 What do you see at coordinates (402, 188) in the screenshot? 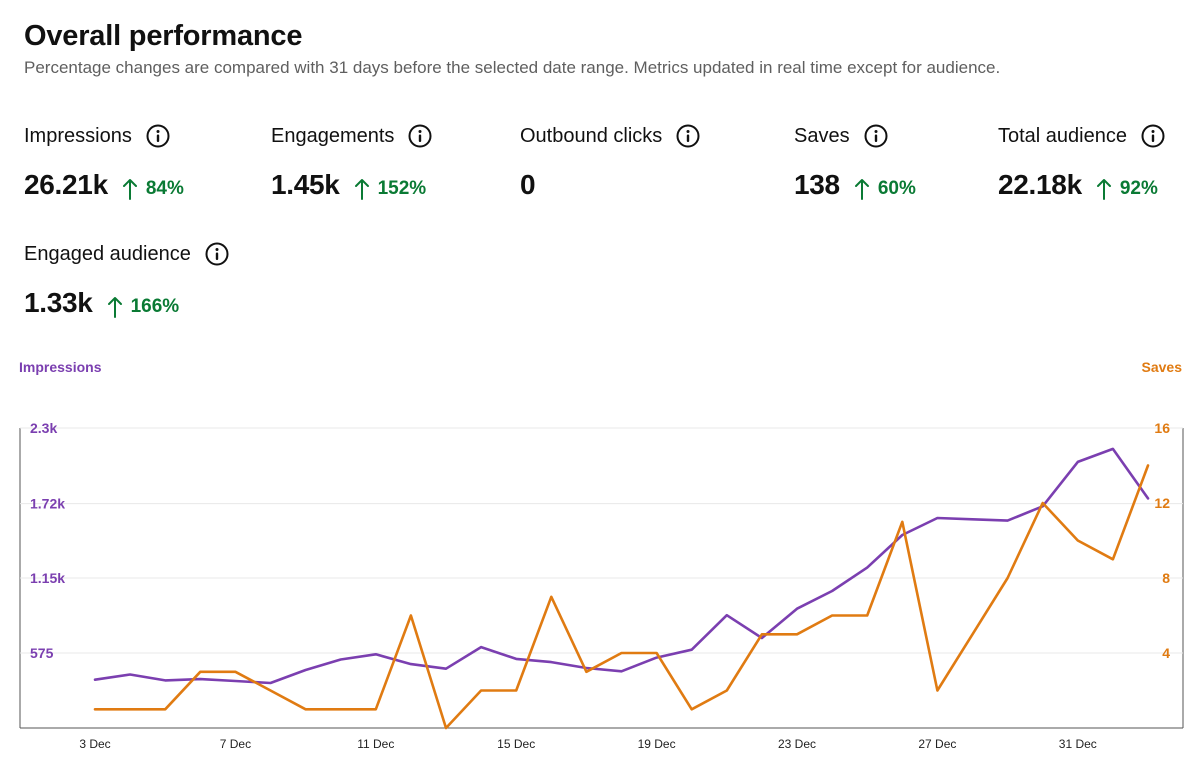
I see `metric-change-value: 152%` at bounding box center [402, 188].